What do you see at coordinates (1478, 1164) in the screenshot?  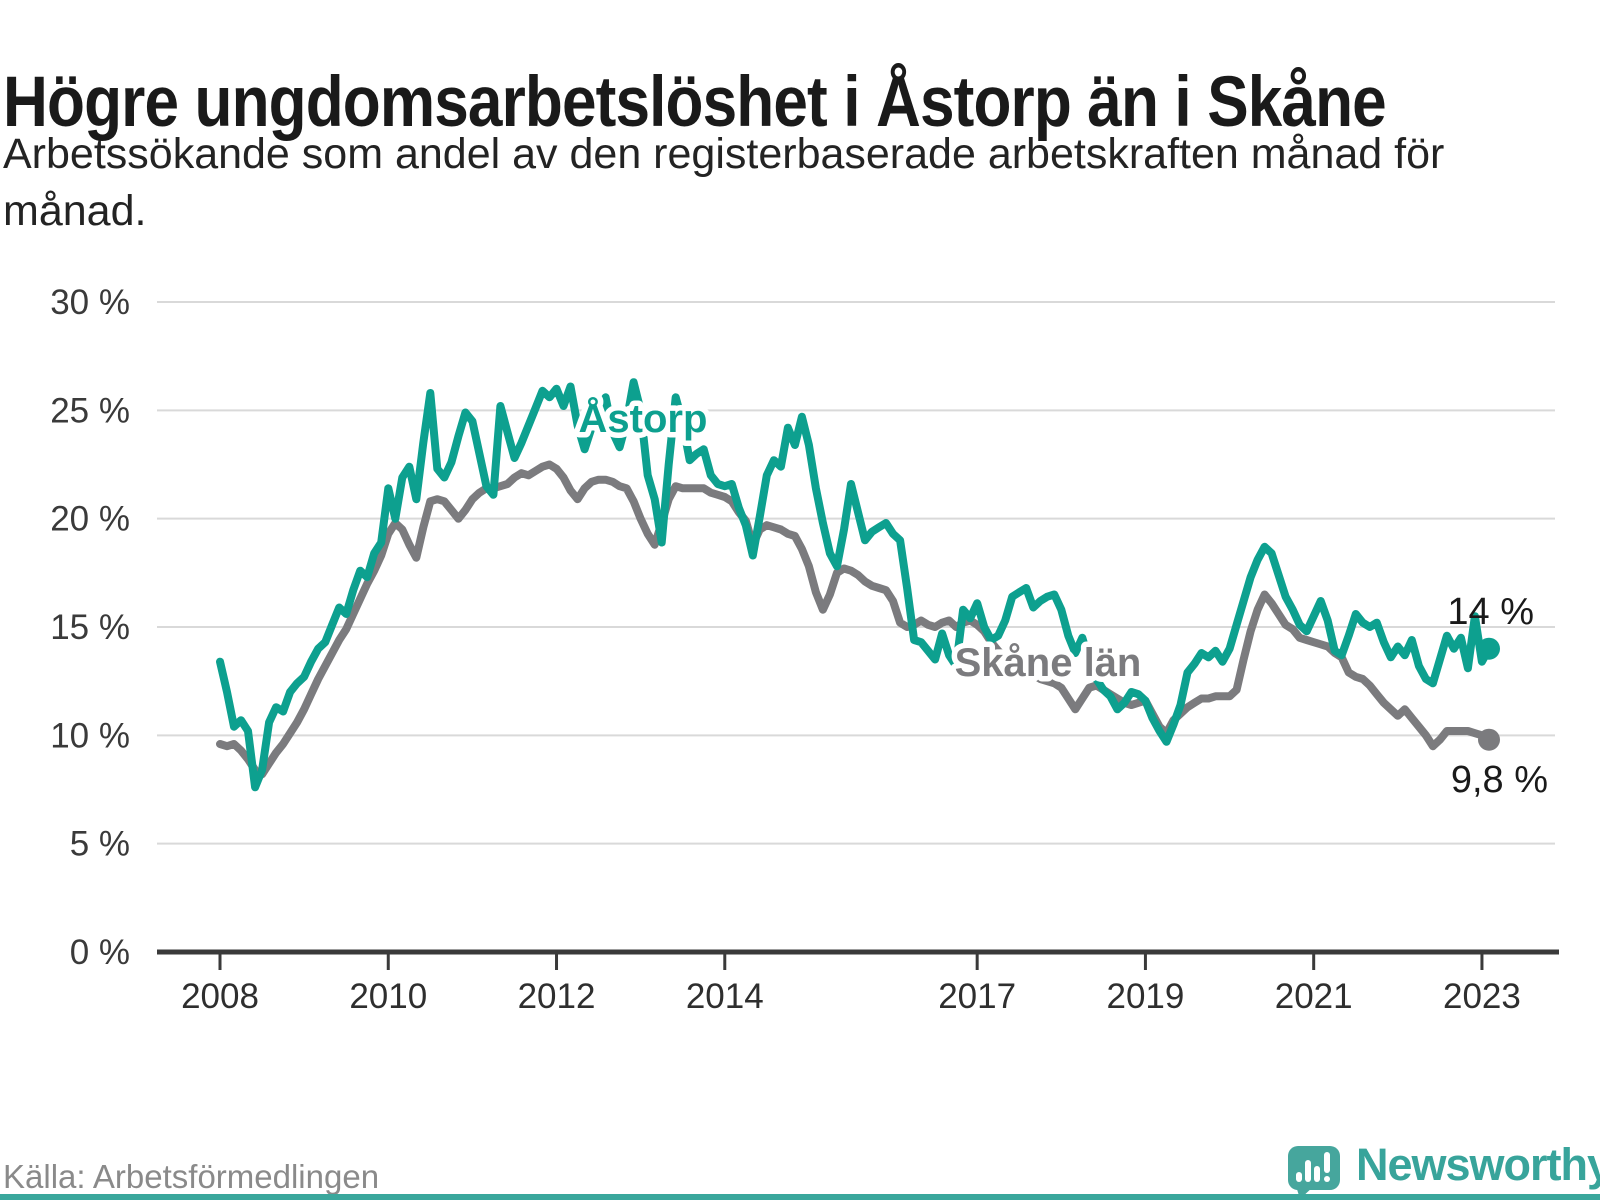 I see `brand-name: Newsworthy` at bounding box center [1478, 1164].